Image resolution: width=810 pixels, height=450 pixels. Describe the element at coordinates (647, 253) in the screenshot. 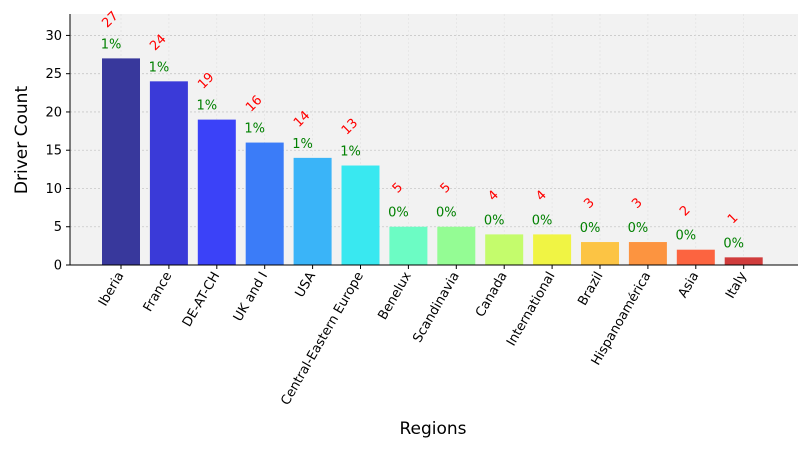

I see `bar-hispanoam-rica` at that location.